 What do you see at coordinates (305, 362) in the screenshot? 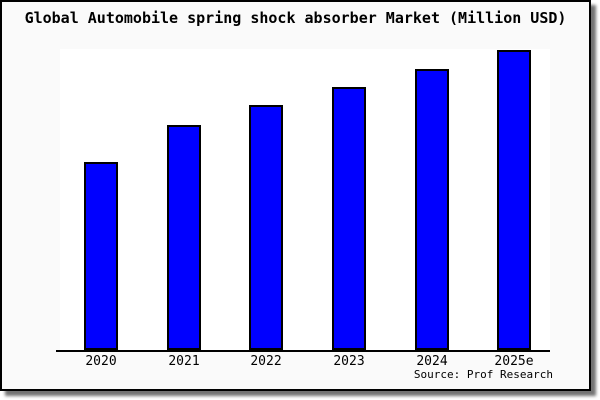
I see `x-axis-tick-labels: 2020 2021 2022 2023 2024 2025e` at bounding box center [305, 362].